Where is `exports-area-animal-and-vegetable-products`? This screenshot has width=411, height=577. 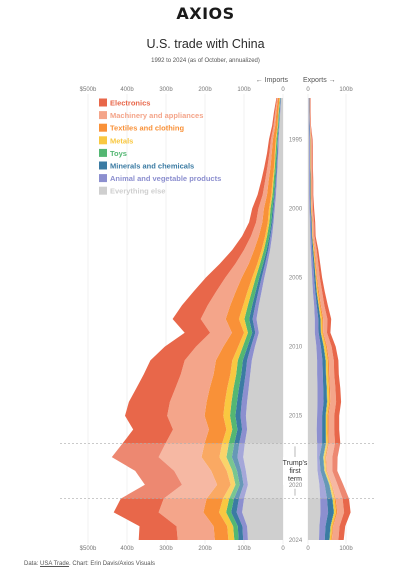
exports-area-animal-and-vegetable-products is located at coordinates (318, 319).